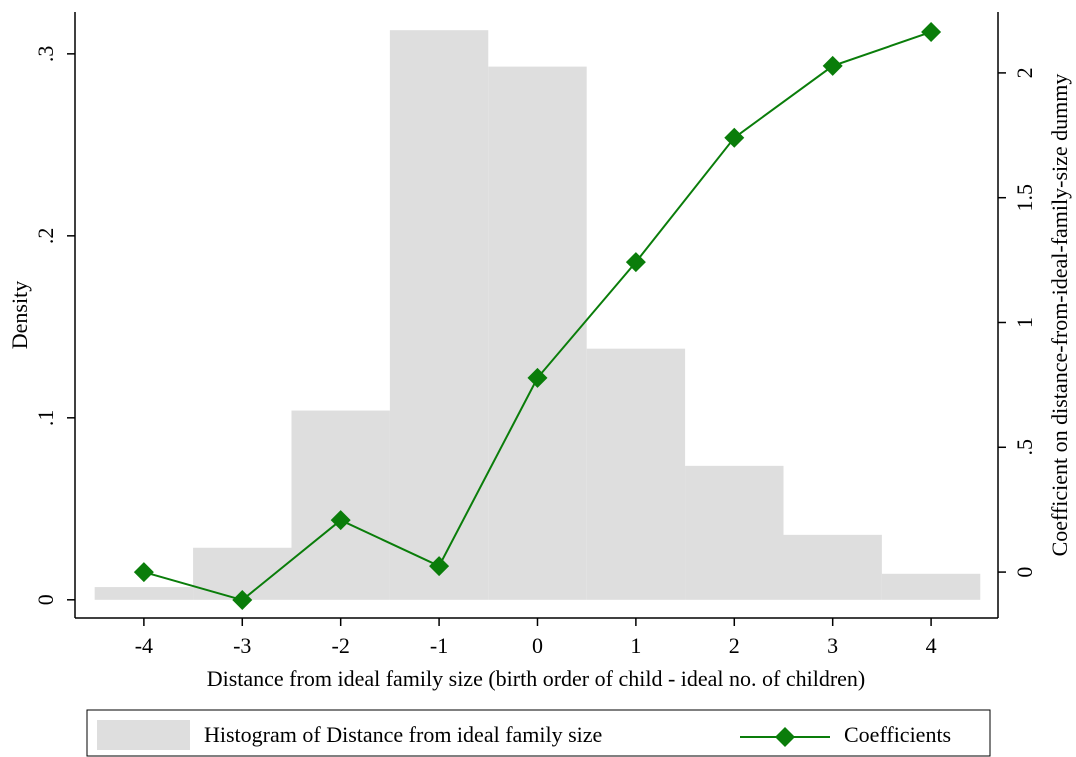 Image resolution: width=1076 pixels, height=757 pixels. I want to click on y-axis-label: Density, so click(19, 315).